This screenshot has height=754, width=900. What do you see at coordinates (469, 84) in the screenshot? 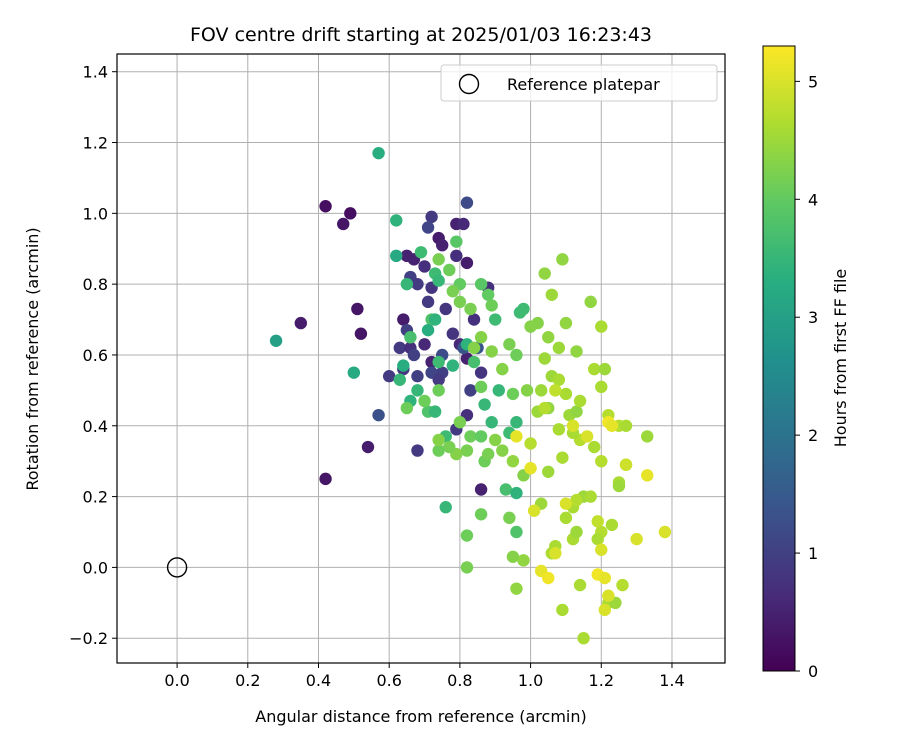
I see `legend-reference-marker` at bounding box center [469, 84].